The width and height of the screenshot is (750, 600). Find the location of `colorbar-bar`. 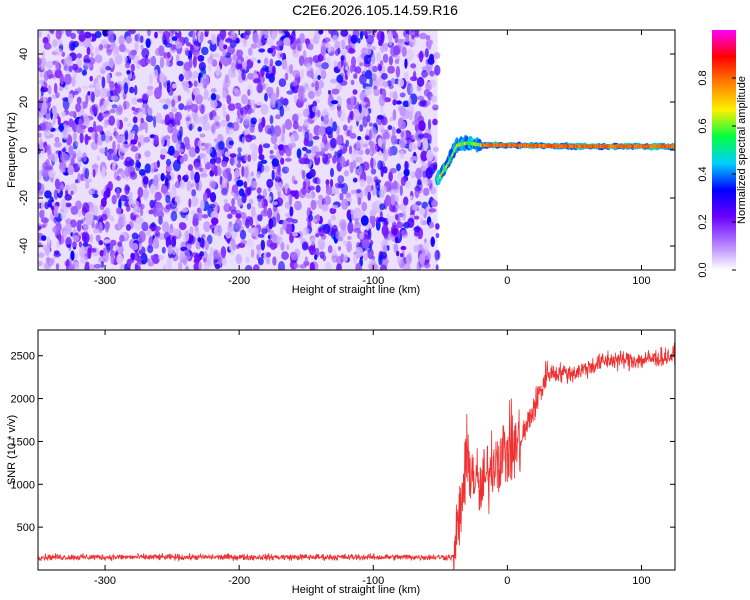

colorbar-bar is located at coordinates (724, 150).